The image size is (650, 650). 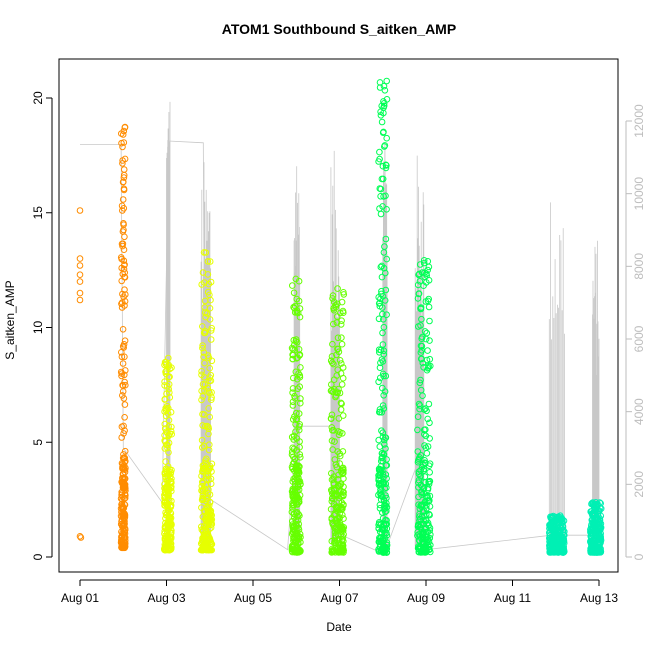 What do you see at coordinates (639, 121) in the screenshot?
I see `y2-tick-label: 12000` at bounding box center [639, 121].